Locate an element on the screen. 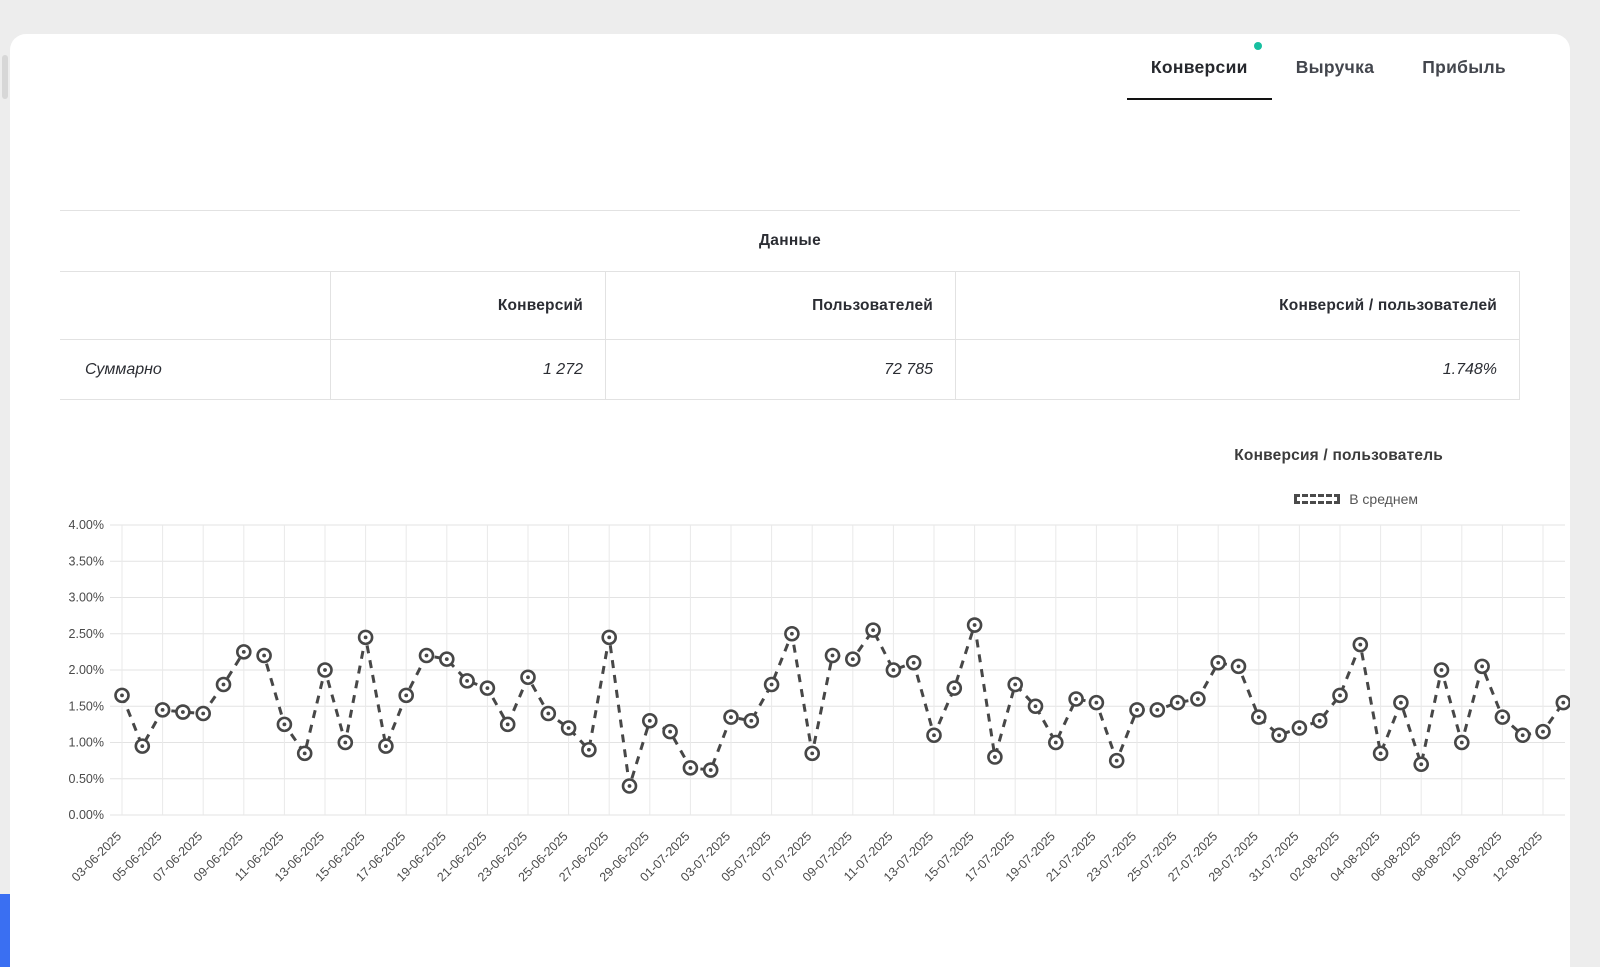  svg-text: 2.50% is located at coordinates (86, 634).